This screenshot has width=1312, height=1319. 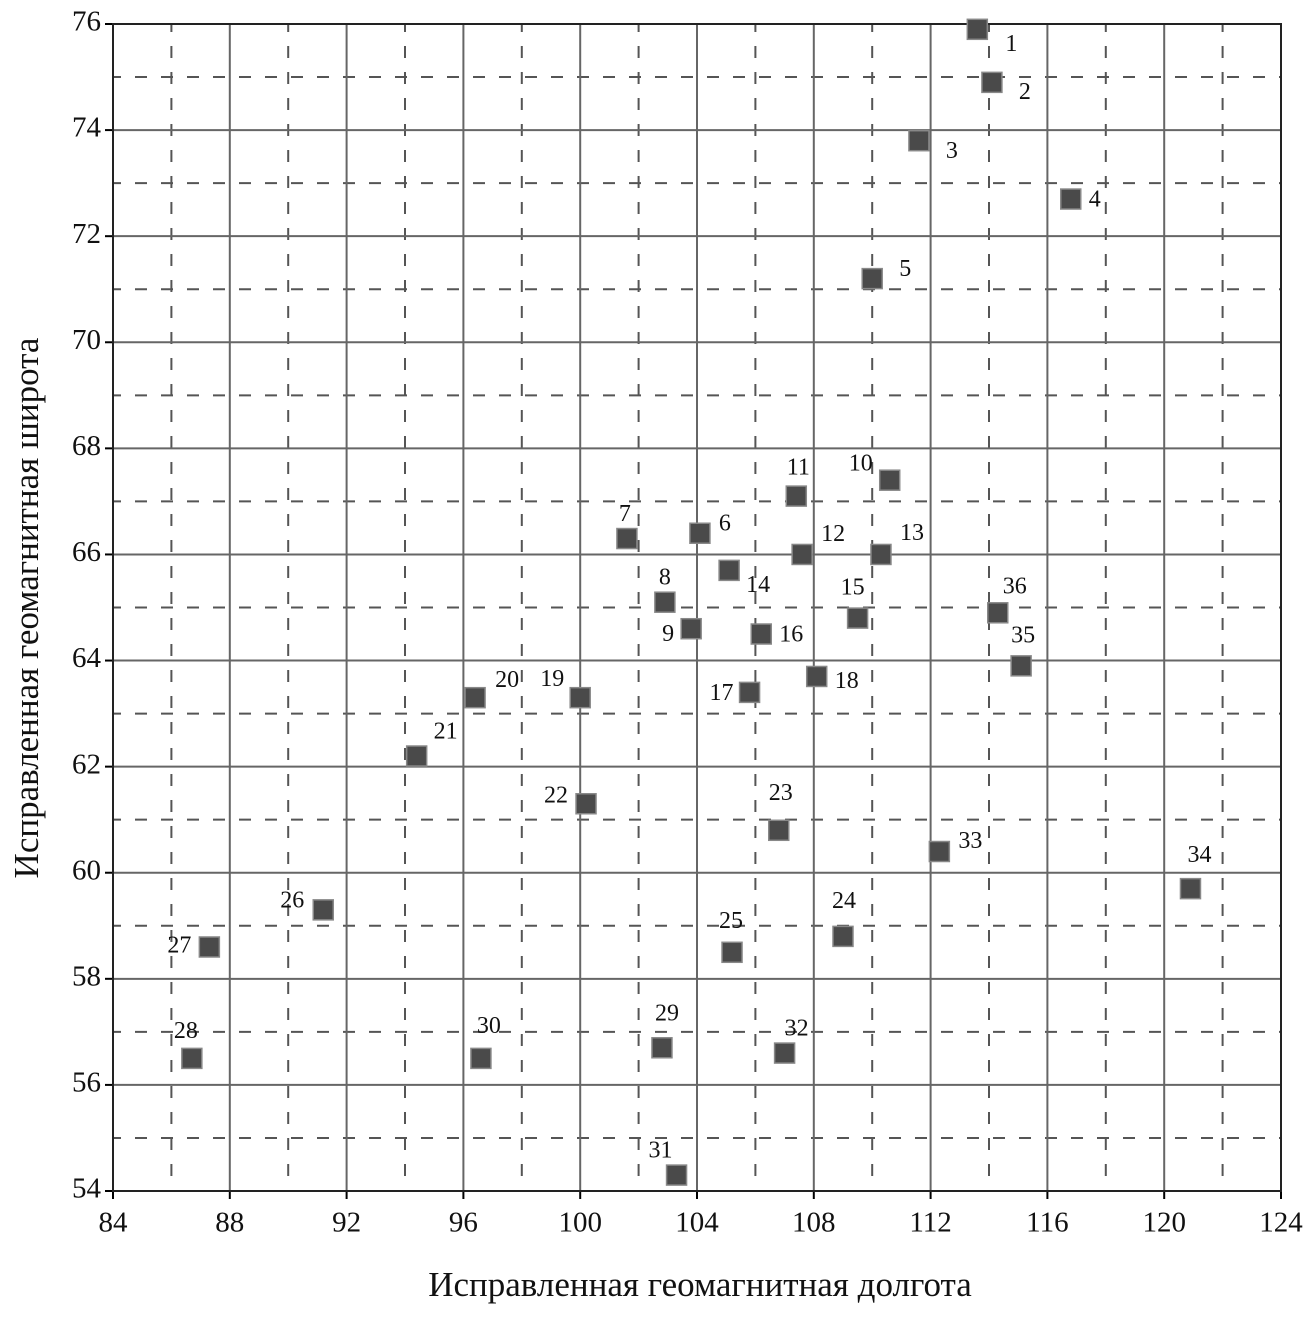 What do you see at coordinates (507, 680) in the screenshot?
I see `point-label: 20` at bounding box center [507, 680].